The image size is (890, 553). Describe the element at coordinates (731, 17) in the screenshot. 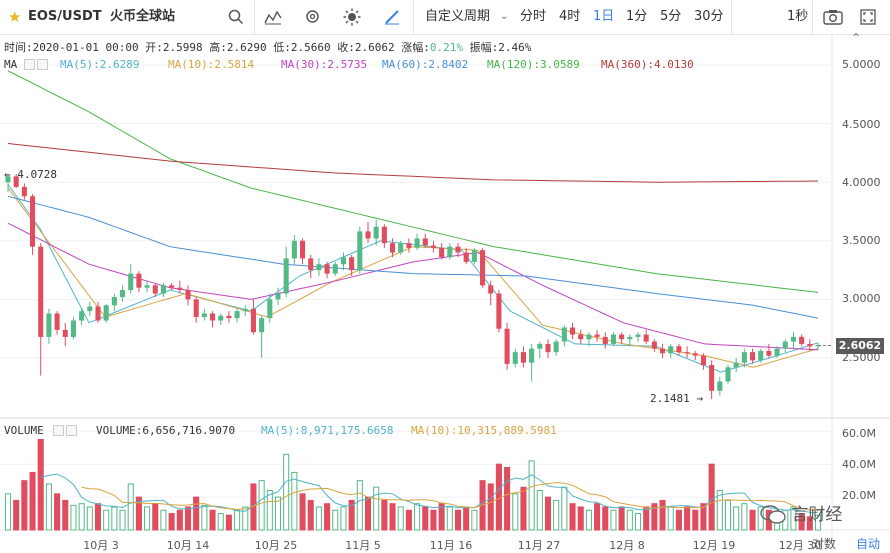

I see `toolbar-divider` at that location.